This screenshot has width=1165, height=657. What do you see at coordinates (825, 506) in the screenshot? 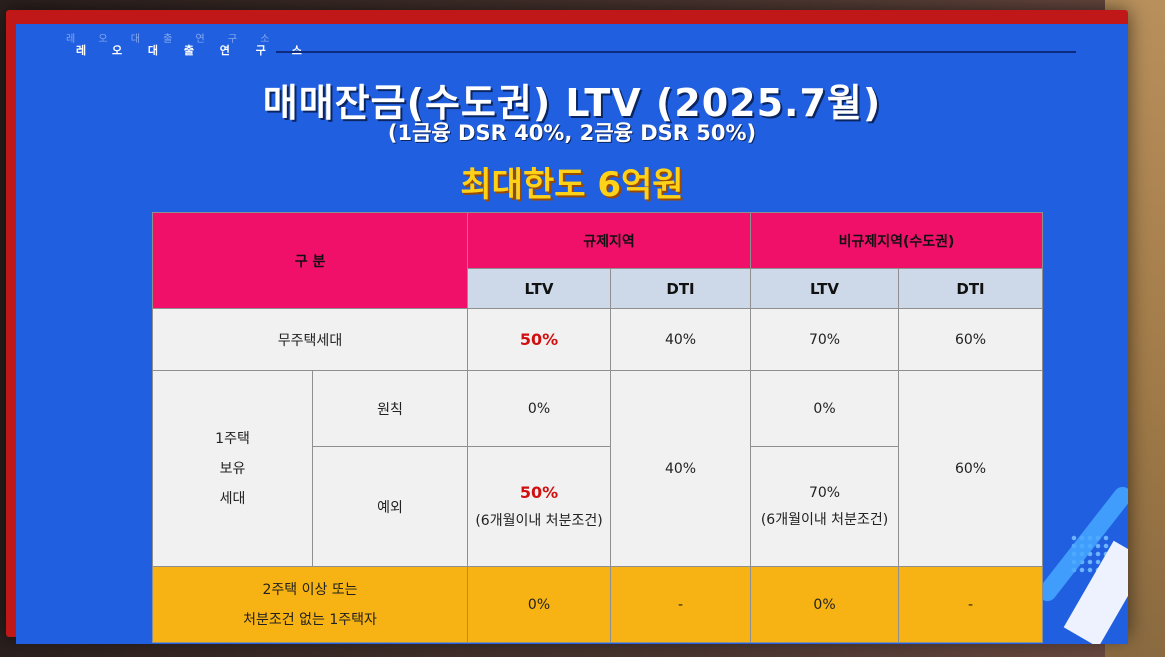
I see `cell-exception-non-ltv: 70% (6개월이내 처분조건)` at bounding box center [825, 506].